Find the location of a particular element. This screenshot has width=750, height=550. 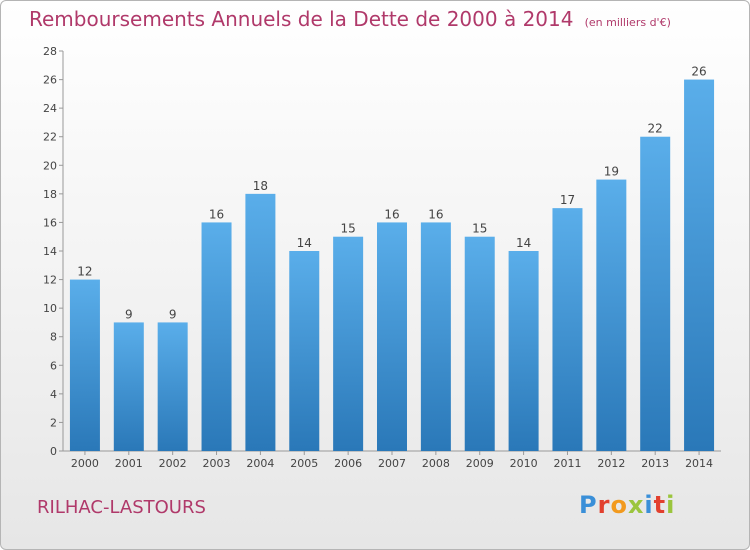

x-tick-label-2012: 2012 is located at coordinates (611, 463).